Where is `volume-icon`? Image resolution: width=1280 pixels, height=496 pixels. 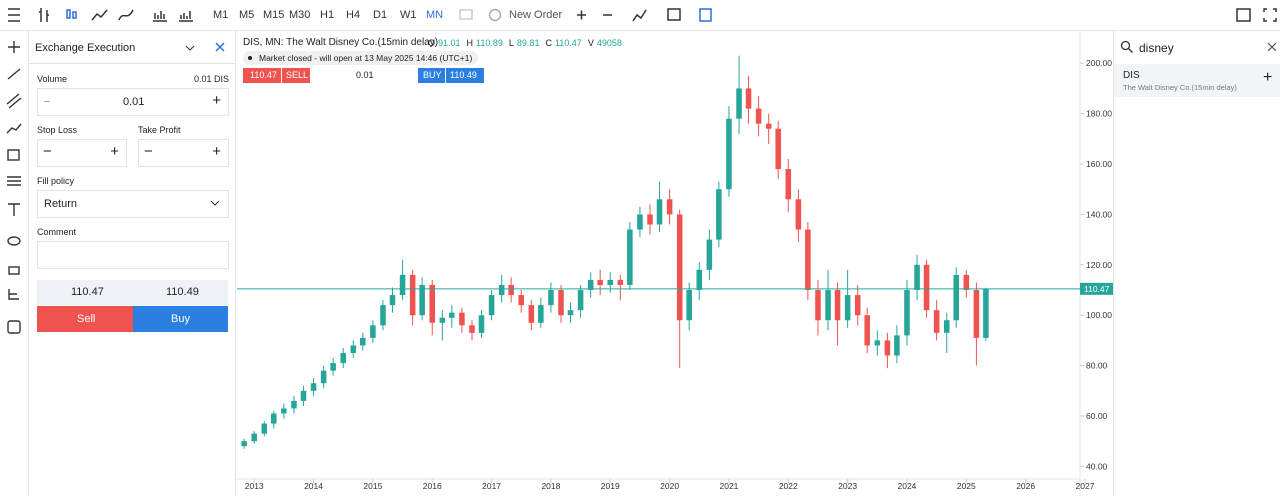
volume-icon is located at coordinates (160, 16).